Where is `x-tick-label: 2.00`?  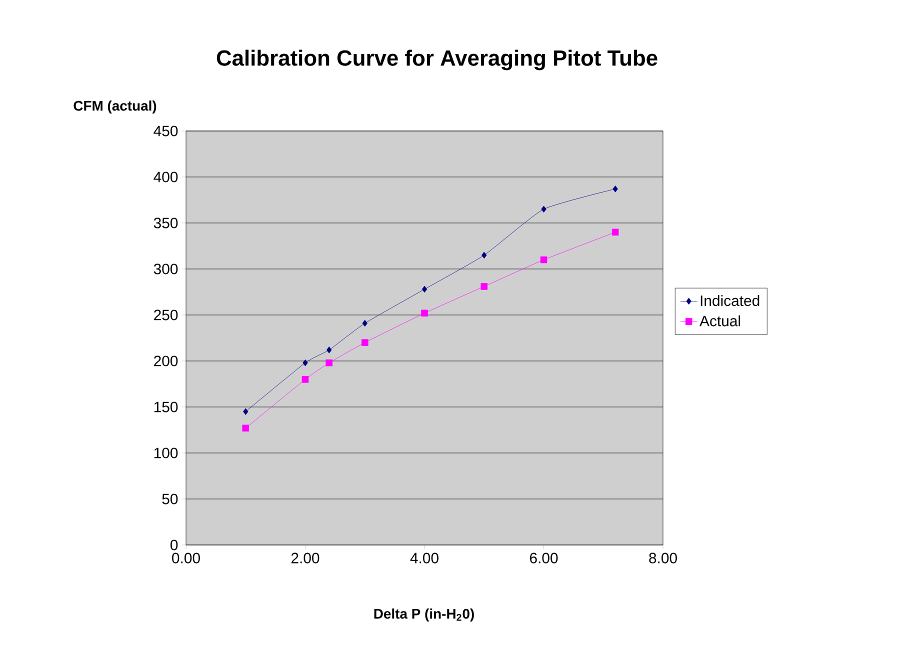 x-tick-label: 2.00 is located at coordinates (305, 558).